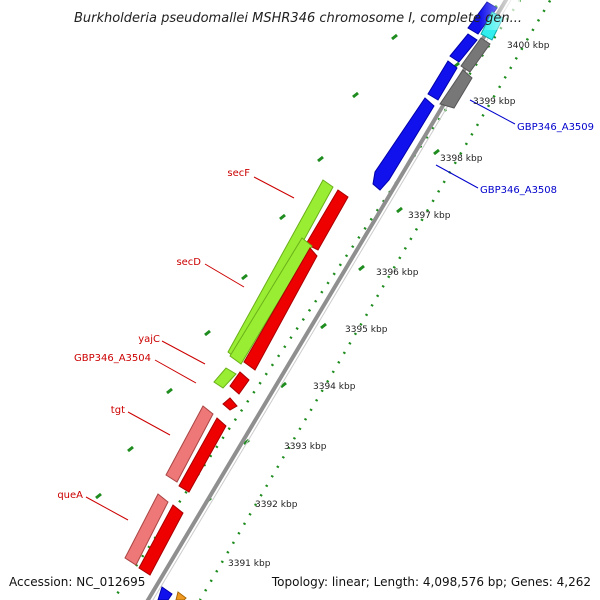 The height and width of the screenshot is (600, 600). What do you see at coordinates (249, 564) in the screenshot?
I see `scale-label-3391: 3391 kbp` at bounding box center [249, 564].